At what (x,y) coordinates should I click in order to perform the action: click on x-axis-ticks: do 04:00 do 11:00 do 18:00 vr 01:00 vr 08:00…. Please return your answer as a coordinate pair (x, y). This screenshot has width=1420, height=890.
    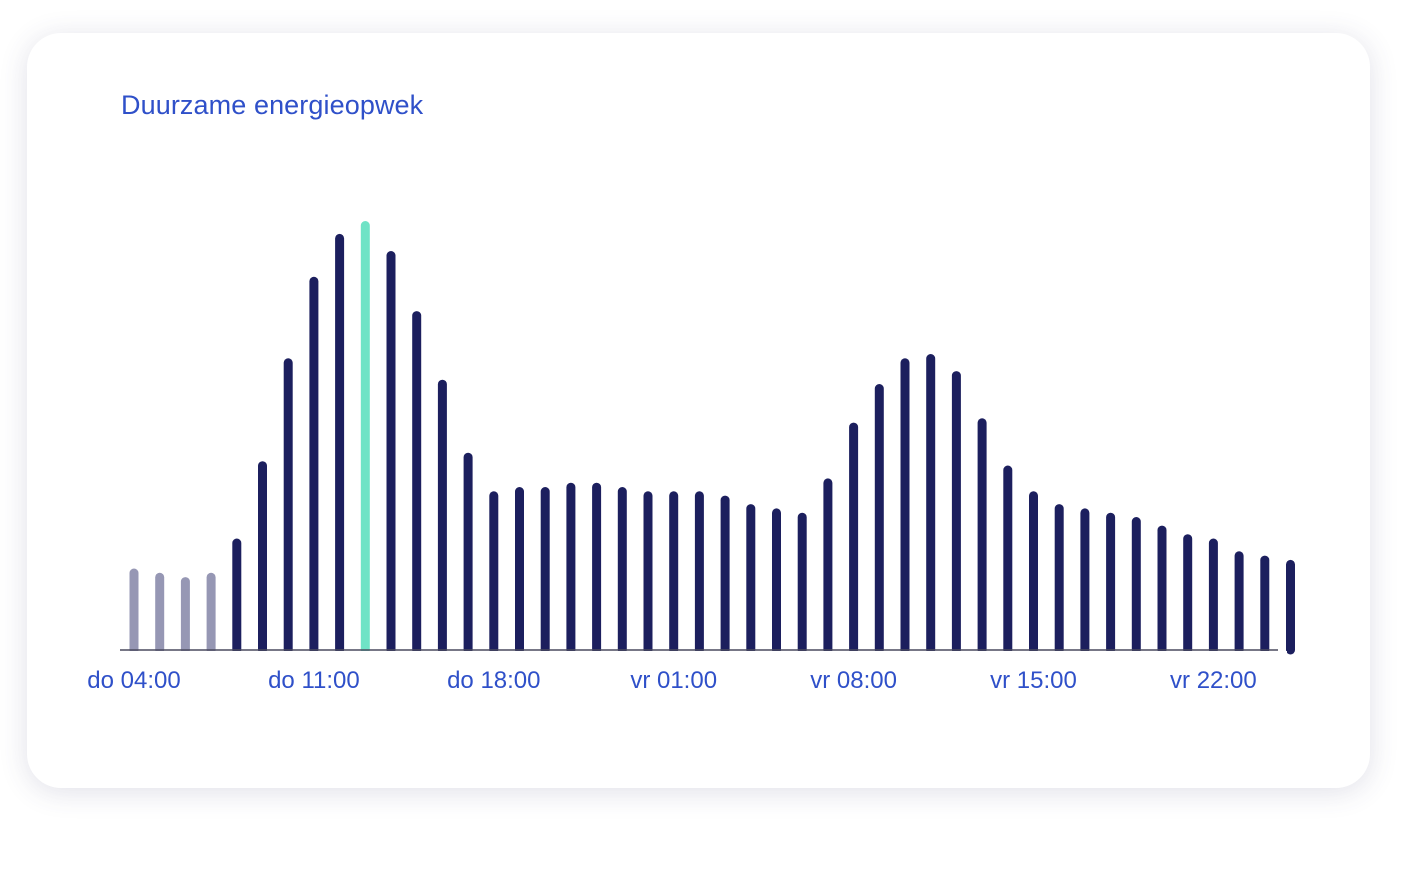
    Looking at the image, I should click on (671, 680).